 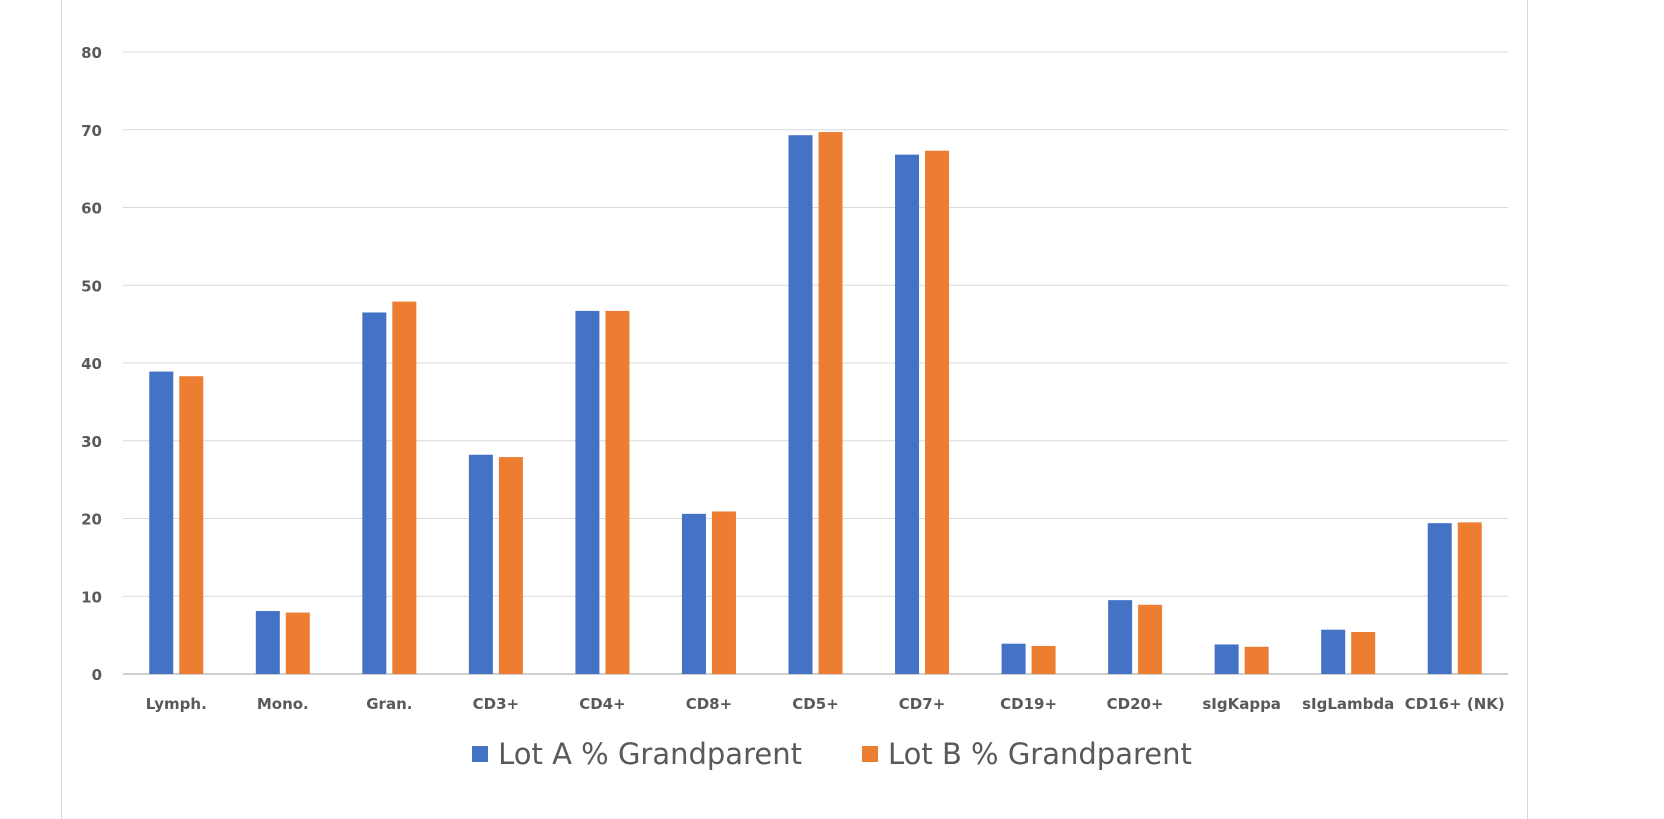 I want to click on legend: Lot A % Grandparent Lot B % Grandparent, so click(x=832, y=754).